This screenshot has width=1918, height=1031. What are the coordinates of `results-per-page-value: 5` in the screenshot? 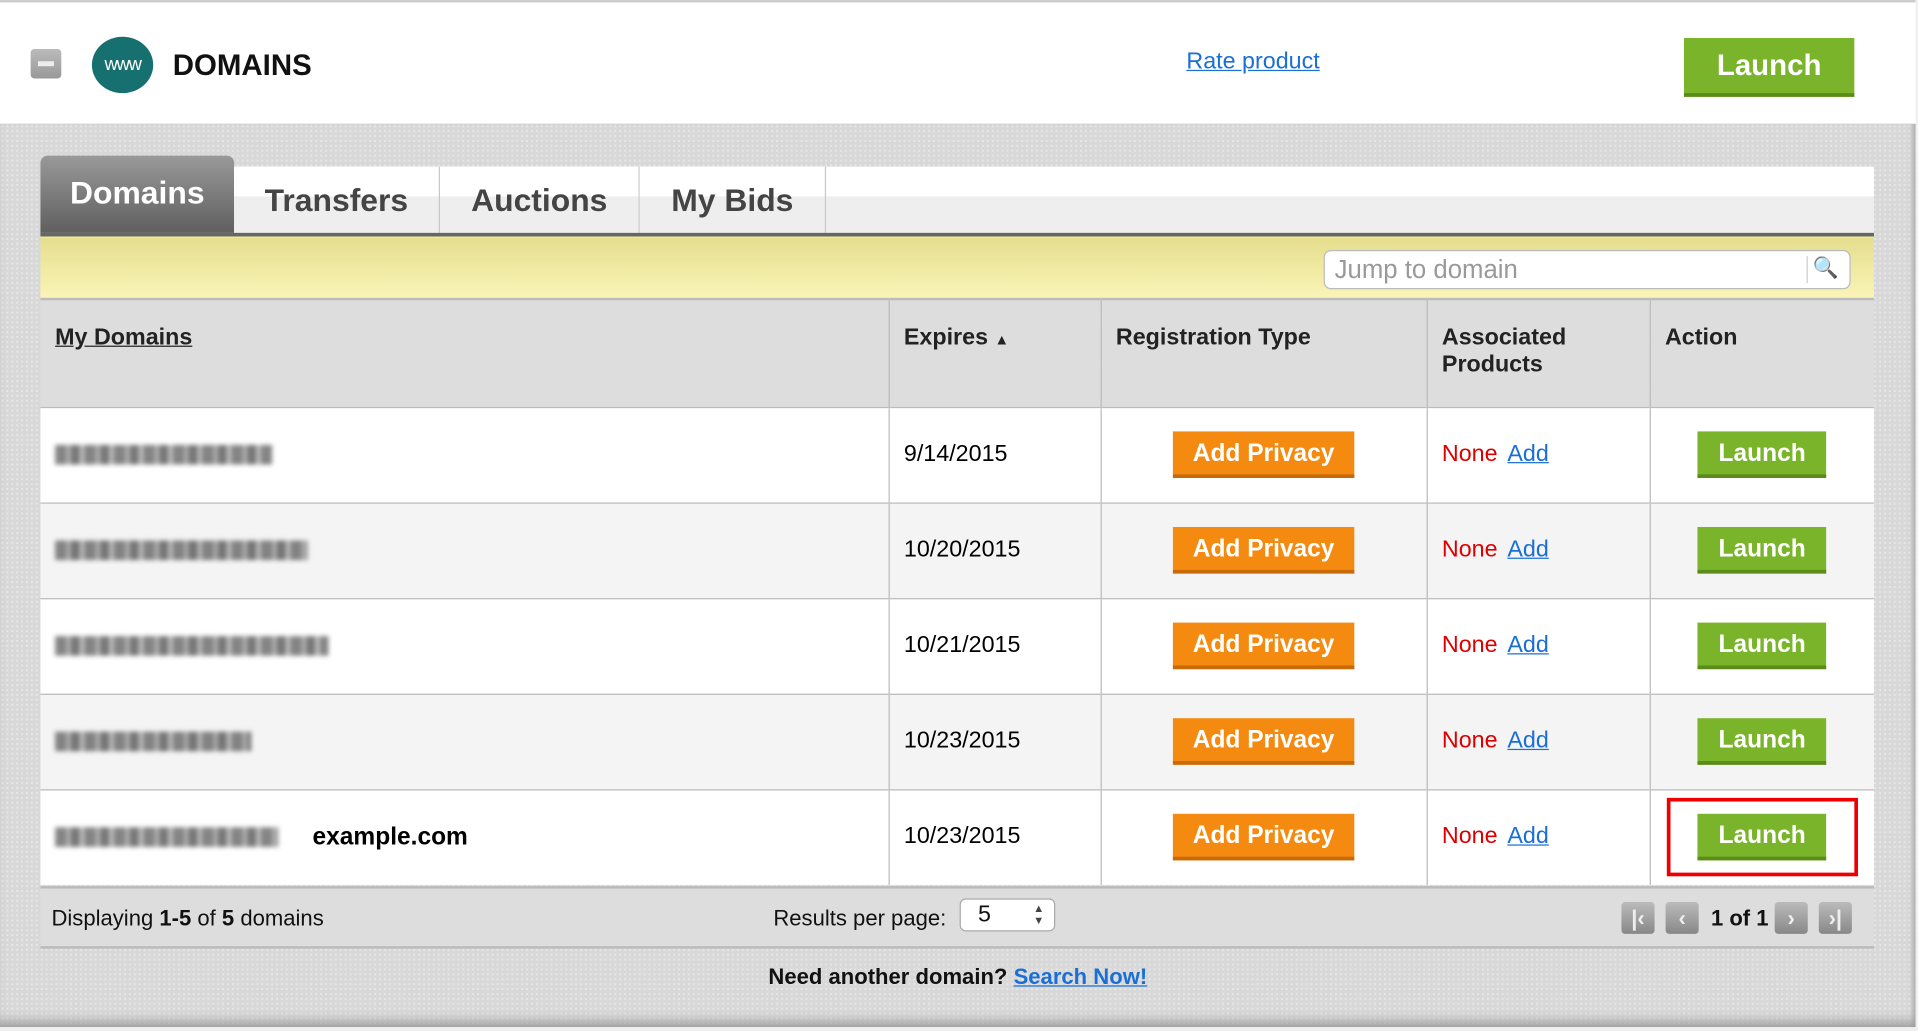 It's located at (984, 915).